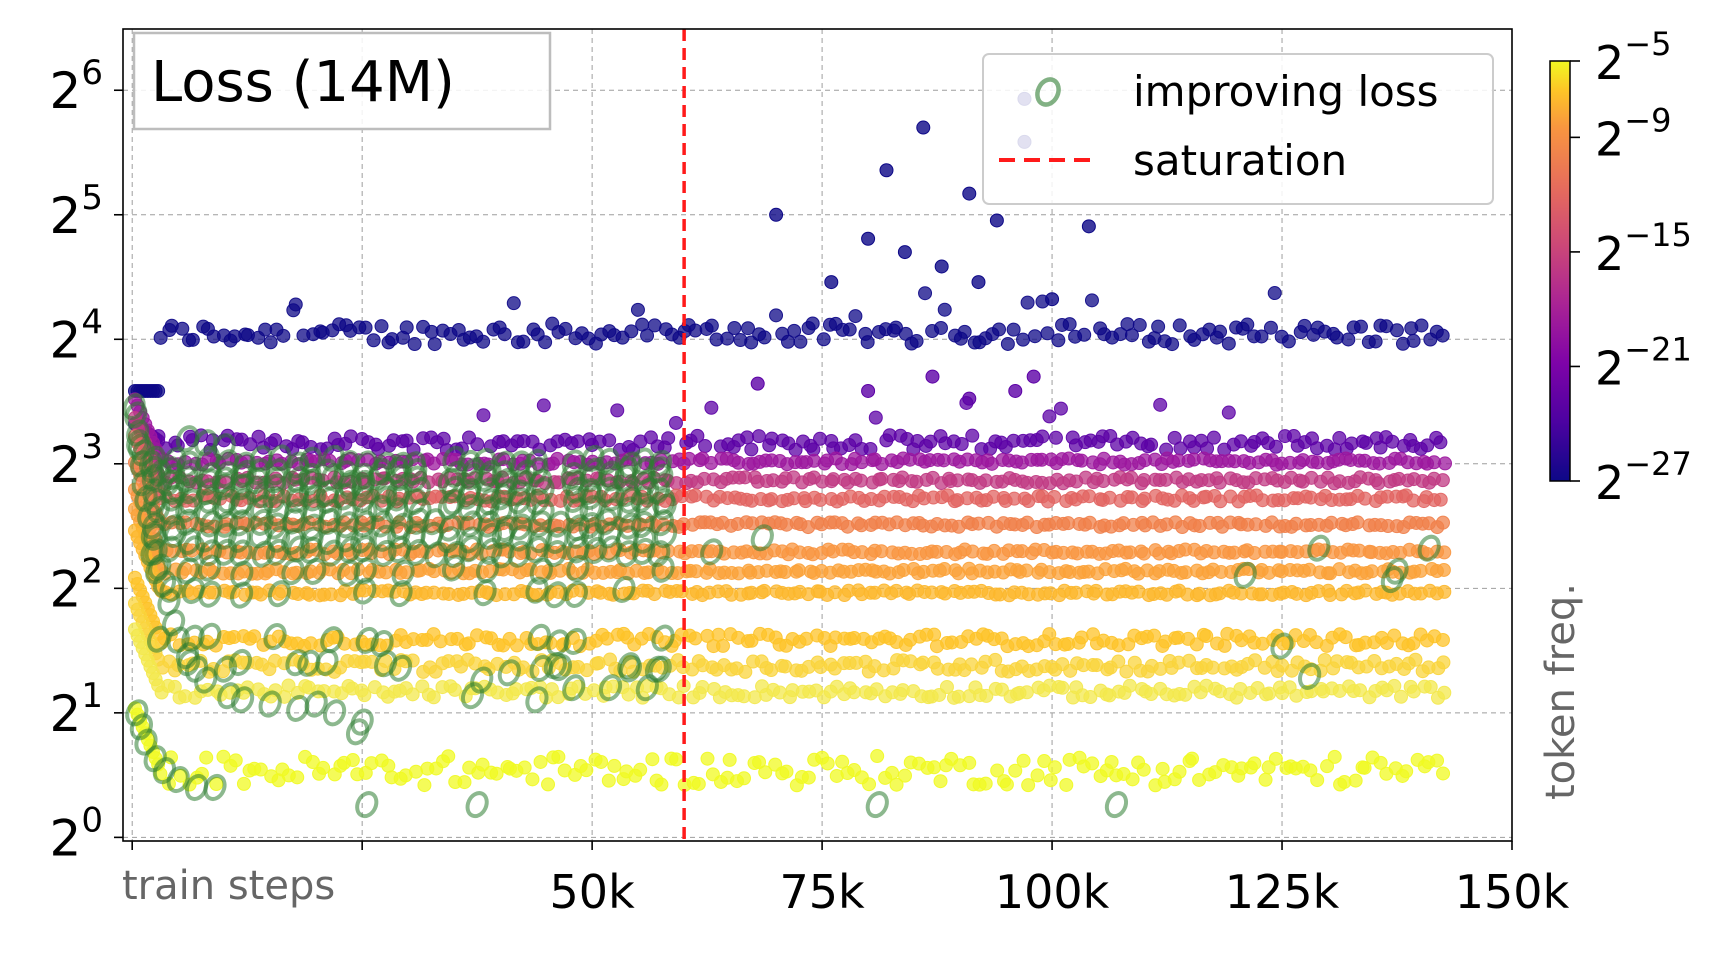 The width and height of the screenshot is (1718, 954). I want to click on colorbar-tick-label: 2−5, so click(1633, 57).